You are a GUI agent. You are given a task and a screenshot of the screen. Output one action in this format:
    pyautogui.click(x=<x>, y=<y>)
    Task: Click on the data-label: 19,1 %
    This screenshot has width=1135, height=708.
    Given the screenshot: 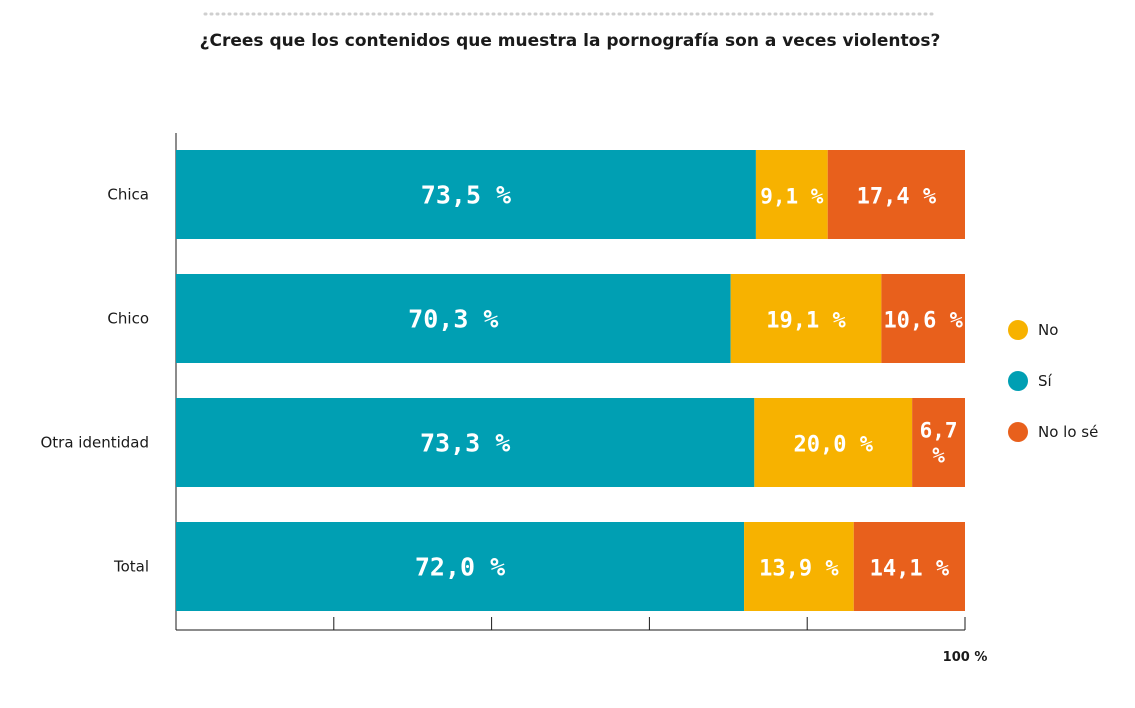 What is the action you would take?
    pyautogui.click(x=806, y=321)
    